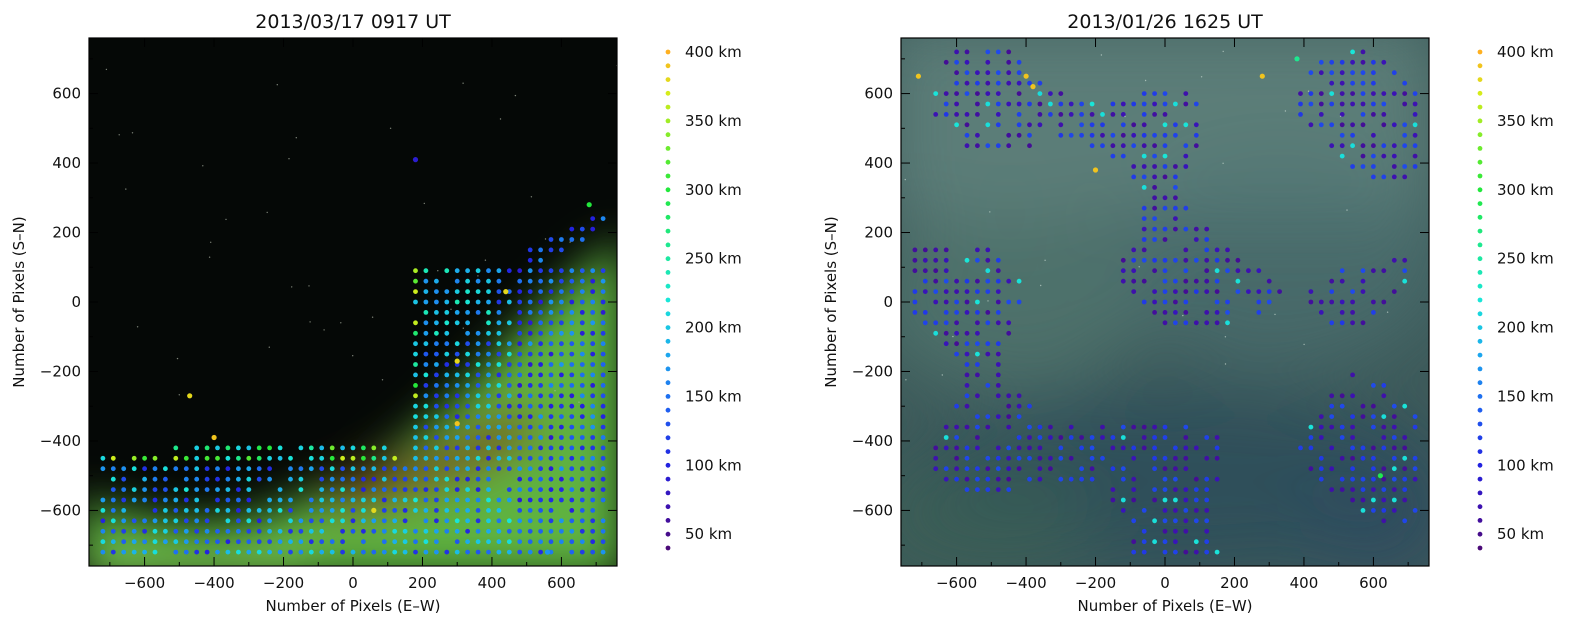 The image size is (1578, 636). I want to click on colorbar-label: 350 km, so click(713, 121).